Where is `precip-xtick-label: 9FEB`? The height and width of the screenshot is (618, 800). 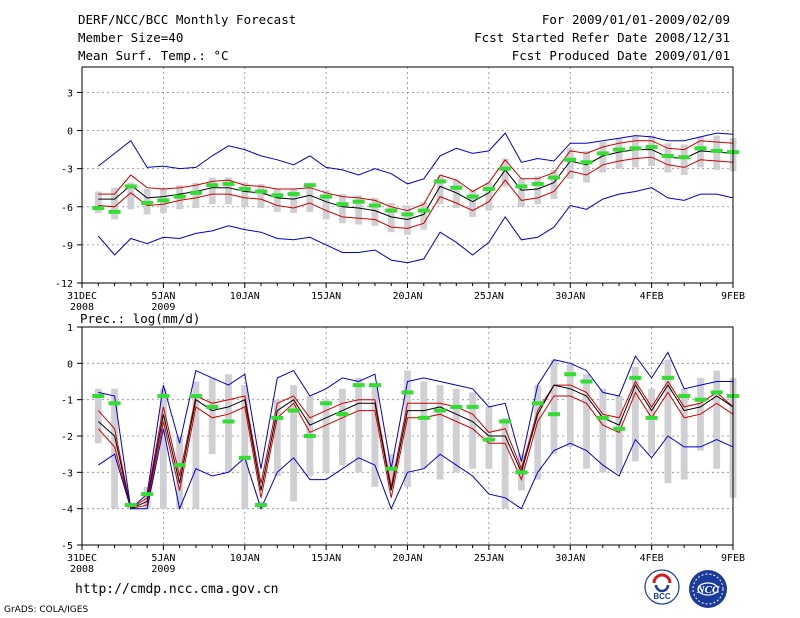
precip-xtick-label: 9FEB is located at coordinates (733, 558).